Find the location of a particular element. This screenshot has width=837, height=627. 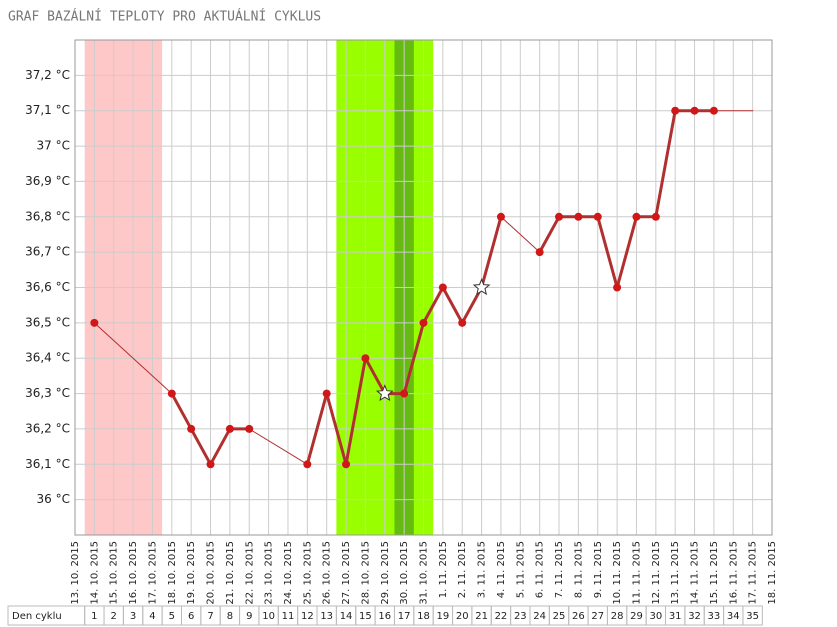

cycle-day: 25 is located at coordinates (559, 616).